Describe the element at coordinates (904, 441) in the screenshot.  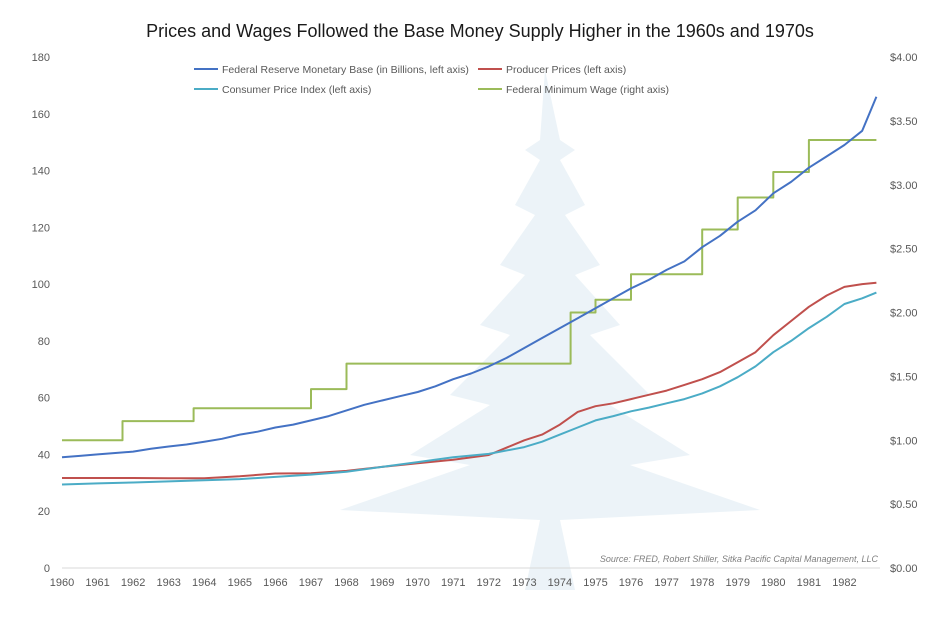
I see `right-tick-label: $1.00` at that location.